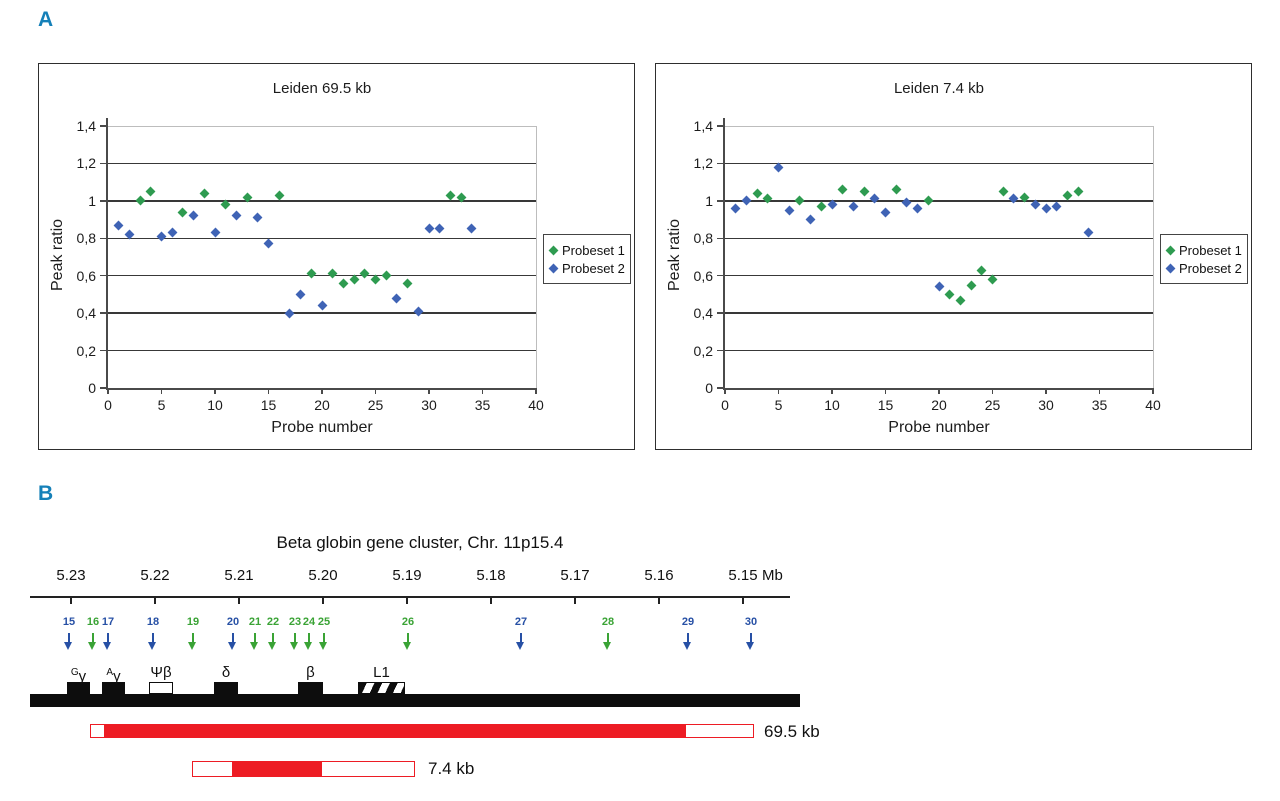 The width and height of the screenshot is (1280, 801). Describe the element at coordinates (277, 769) in the screenshot. I see `deletion-bar-fill` at that location.